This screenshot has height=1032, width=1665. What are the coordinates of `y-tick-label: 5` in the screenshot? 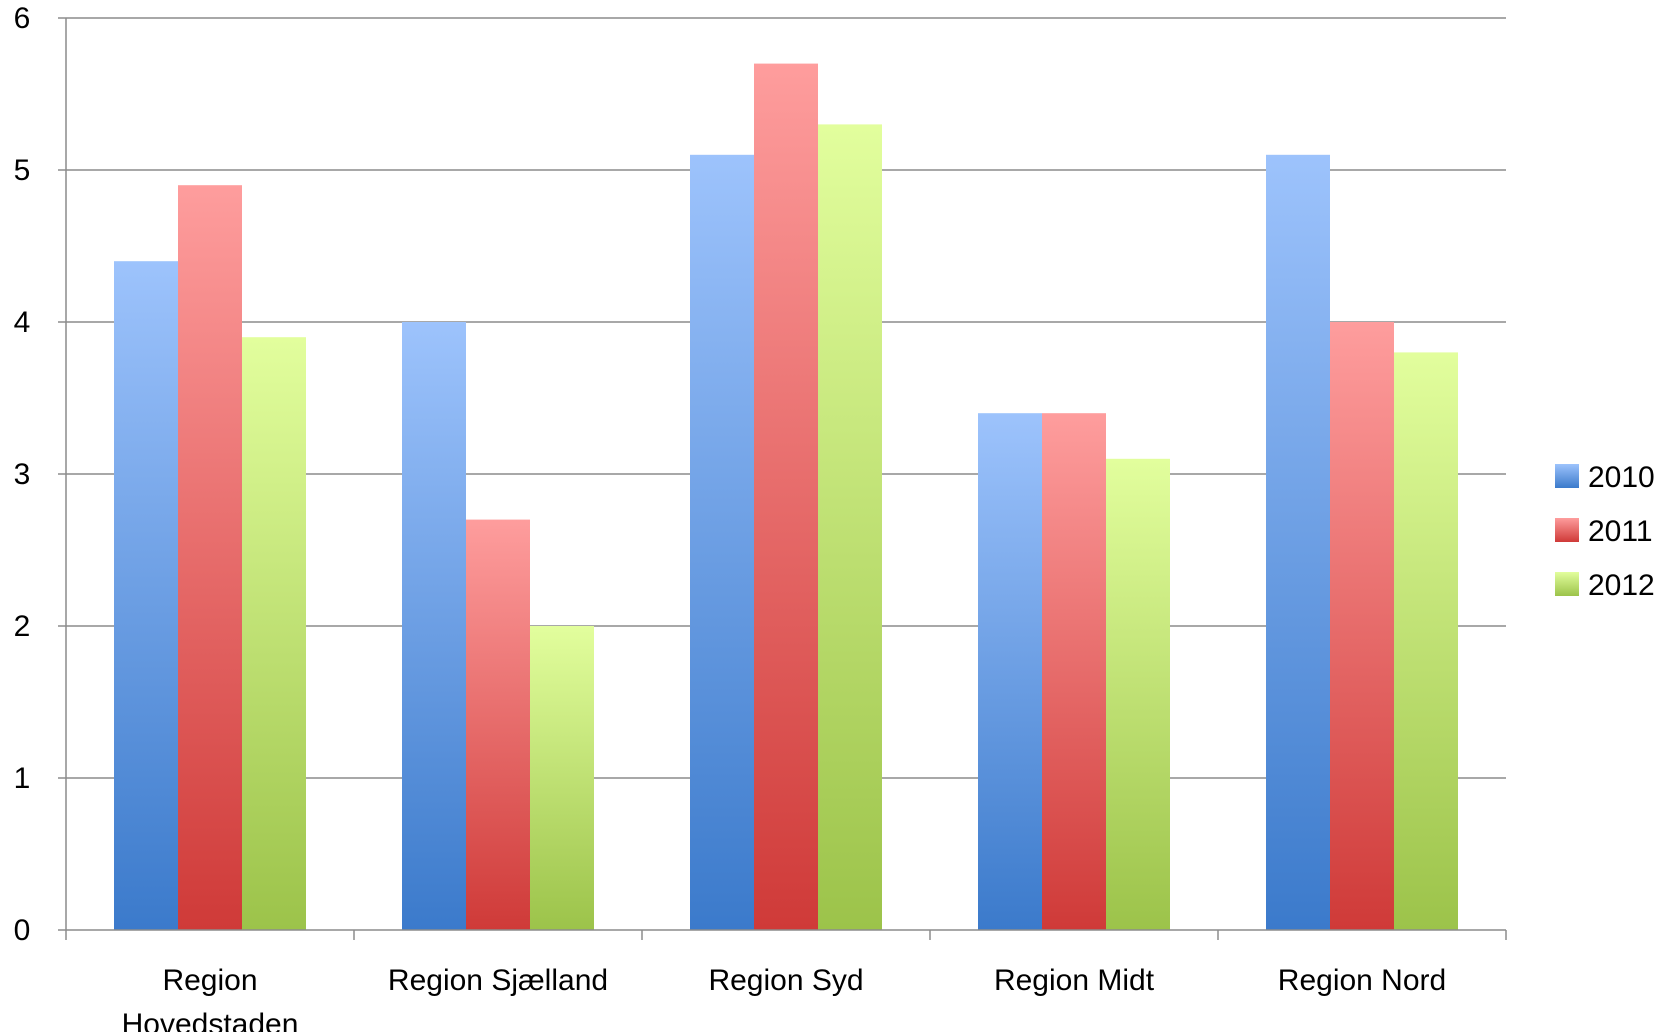 It's located at (22, 170).